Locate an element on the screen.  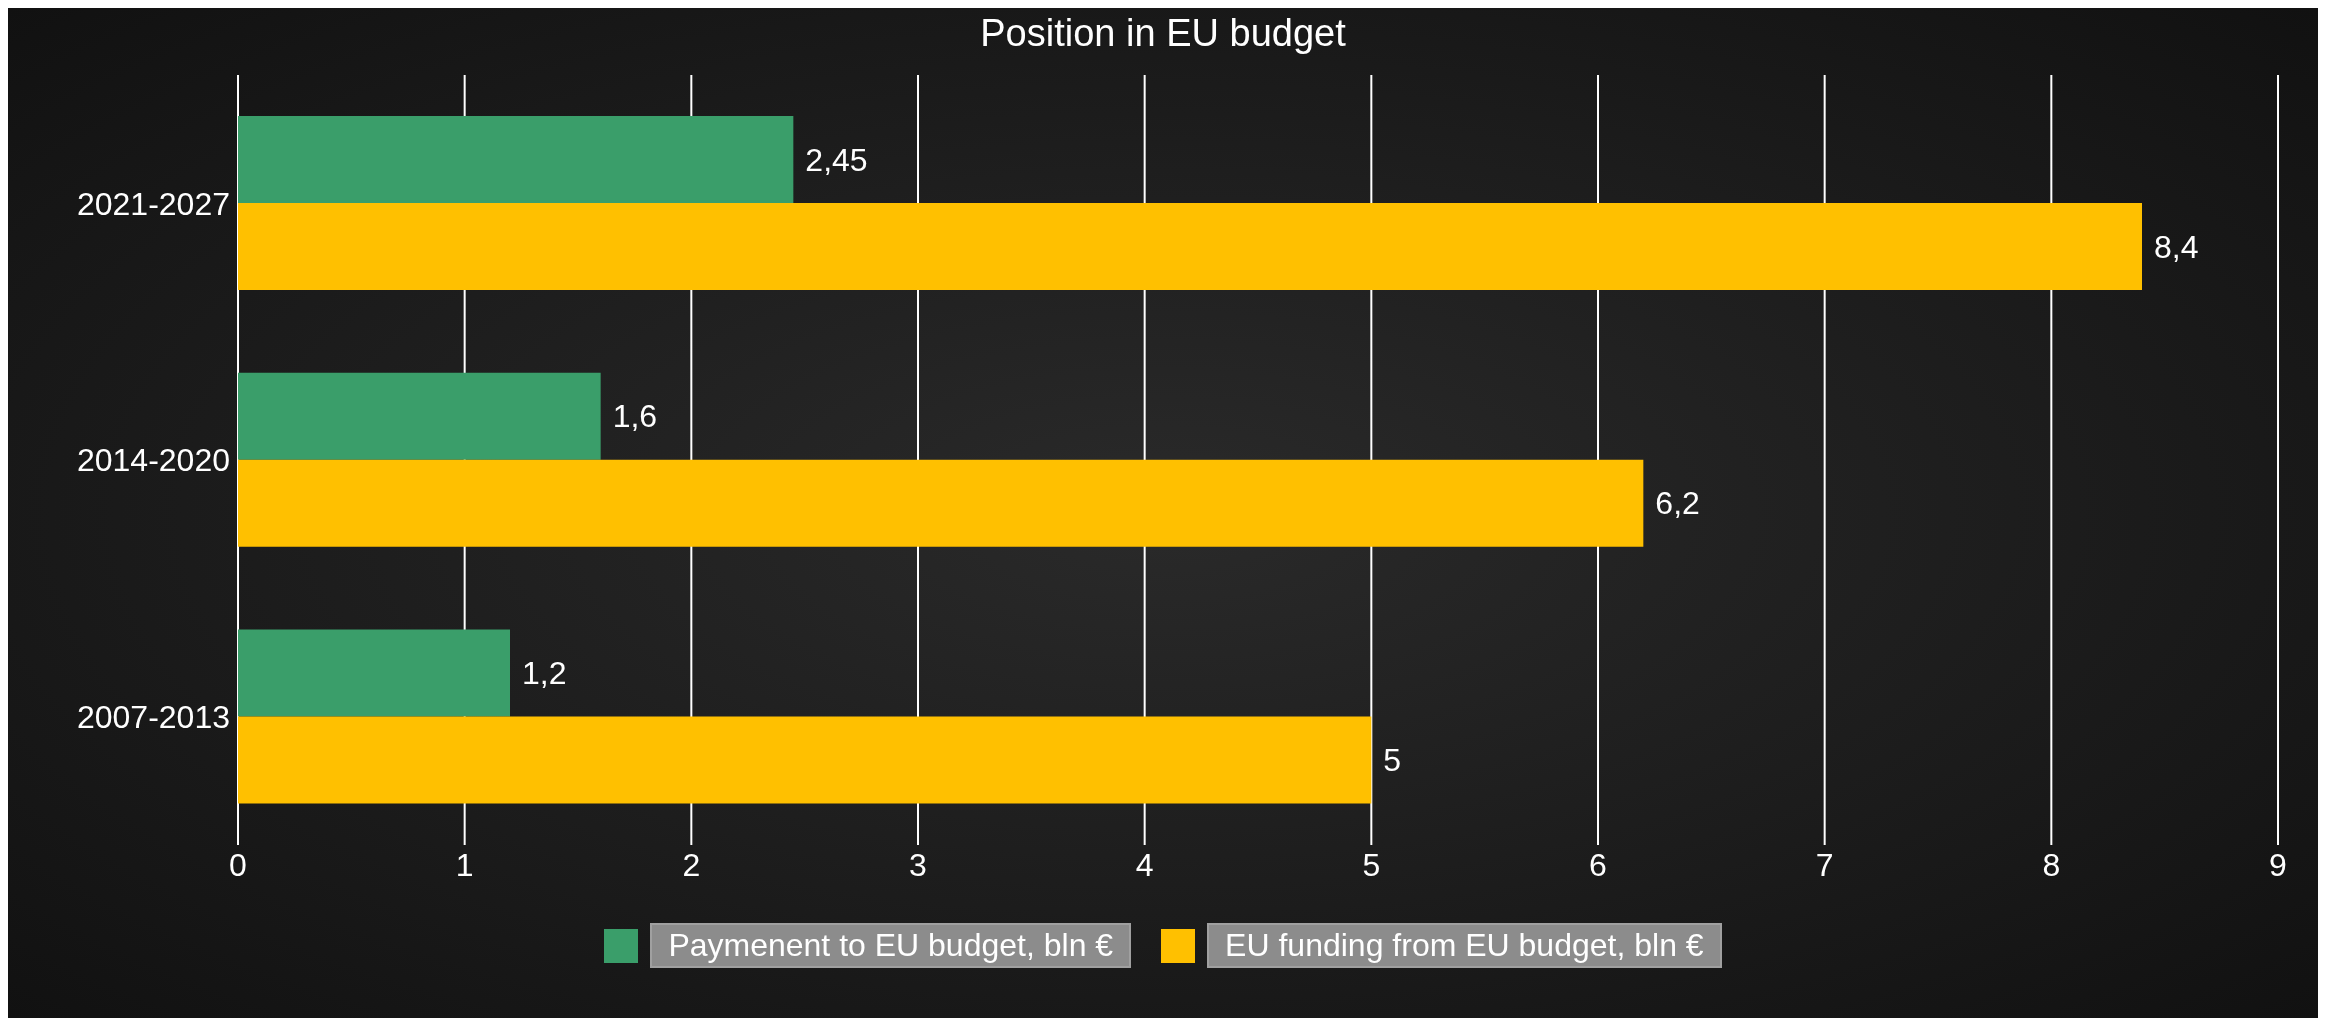
x-tick-label: 9 is located at coordinates (2278, 864).